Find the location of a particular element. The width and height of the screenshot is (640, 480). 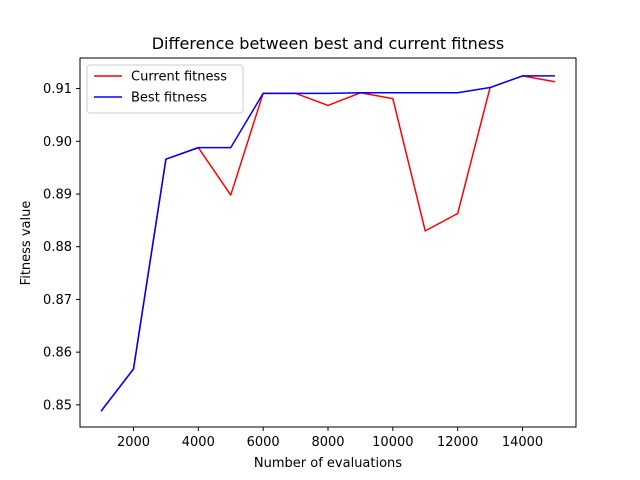

x-tick-label: 8000 is located at coordinates (327, 442).